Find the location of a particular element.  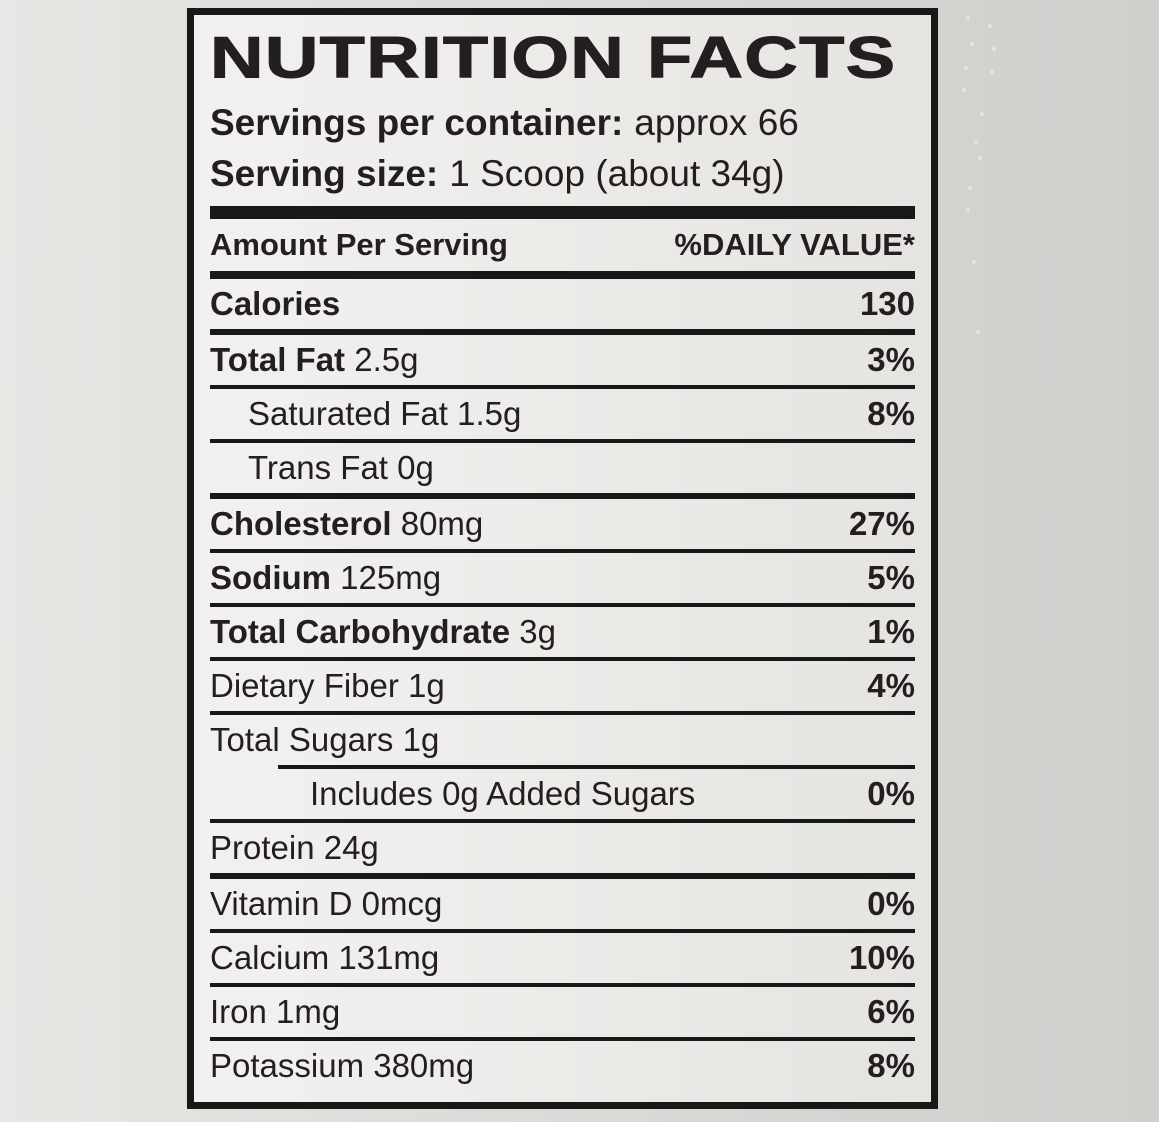

nutrient-name: Trans Fat is located at coordinates (318, 467).